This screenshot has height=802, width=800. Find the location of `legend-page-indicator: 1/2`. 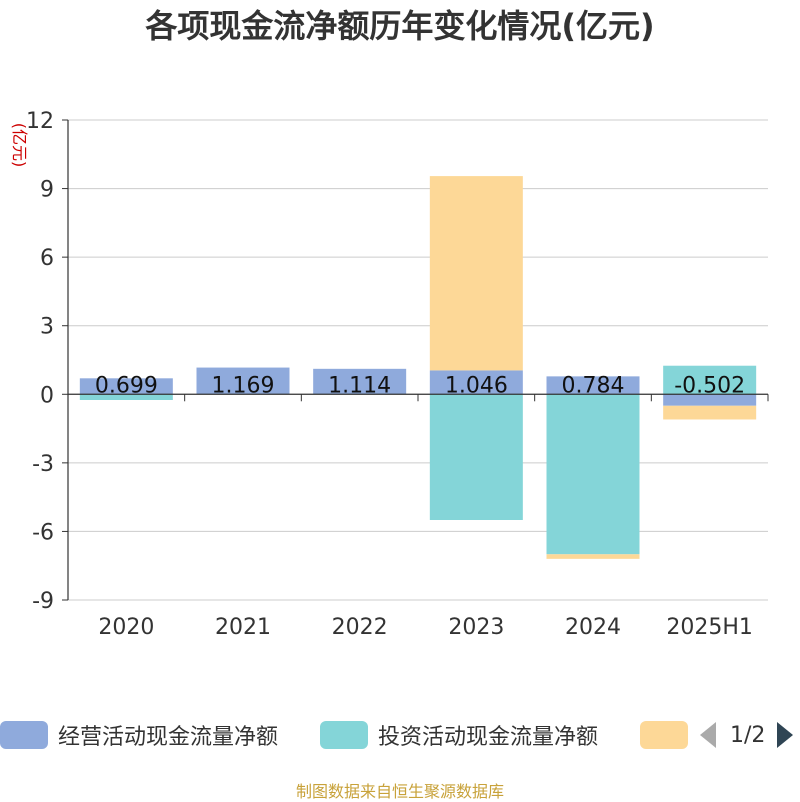

legend-page-indicator: 1/2 is located at coordinates (748, 735).